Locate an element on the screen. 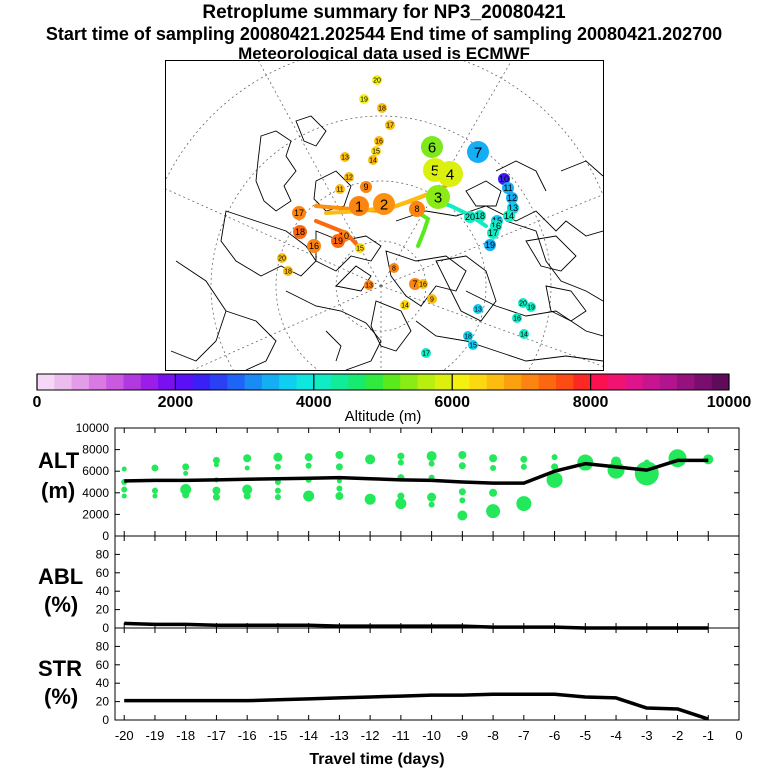 The height and width of the screenshot is (773, 768). map-marker: 14 is located at coordinates (373, 160).